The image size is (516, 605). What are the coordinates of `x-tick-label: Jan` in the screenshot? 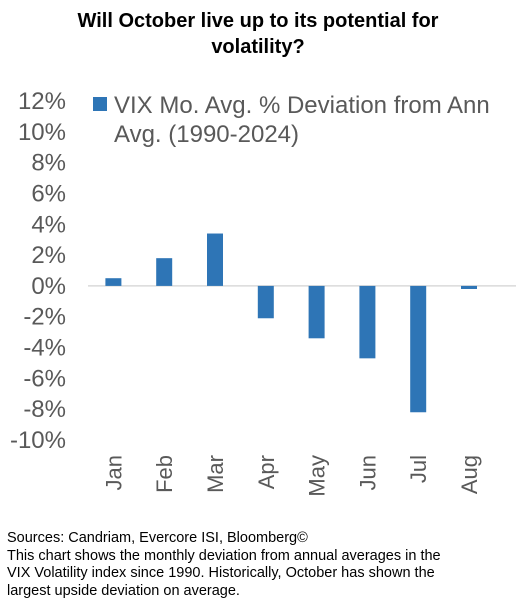 It's located at (113, 472).